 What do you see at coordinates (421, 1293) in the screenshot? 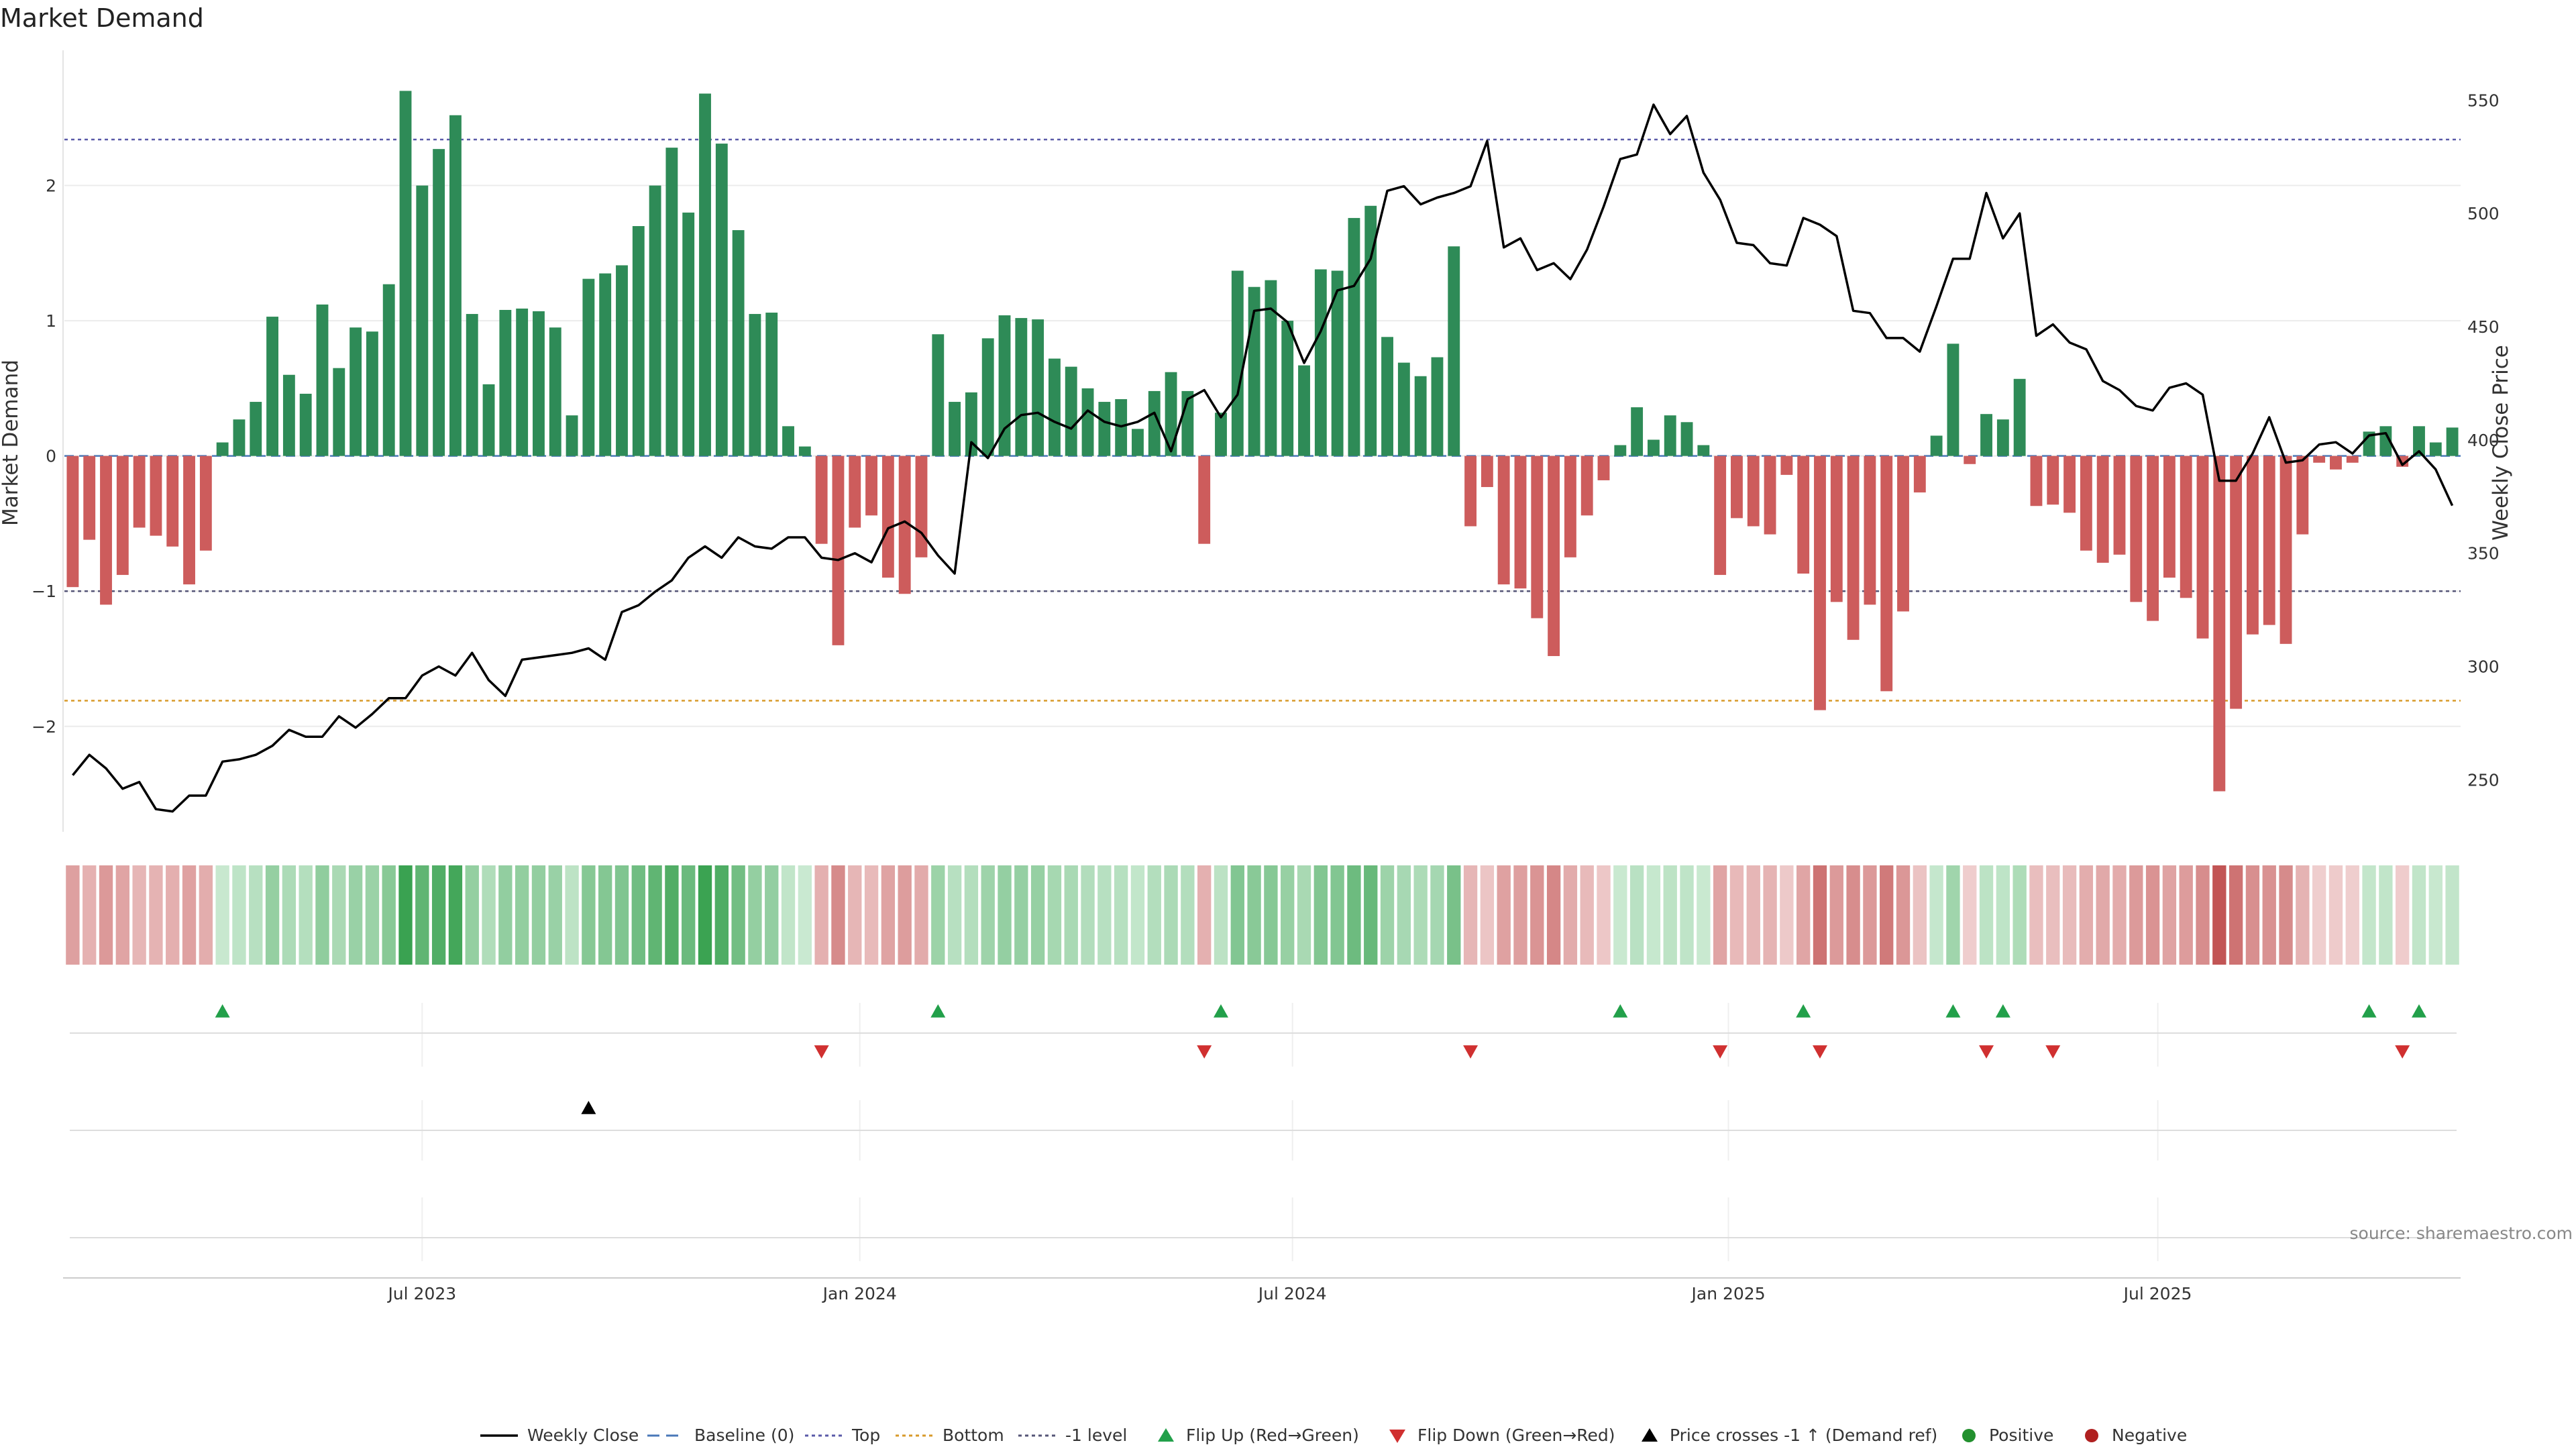
I see `x-tick-label: Jul 2023` at bounding box center [421, 1293].